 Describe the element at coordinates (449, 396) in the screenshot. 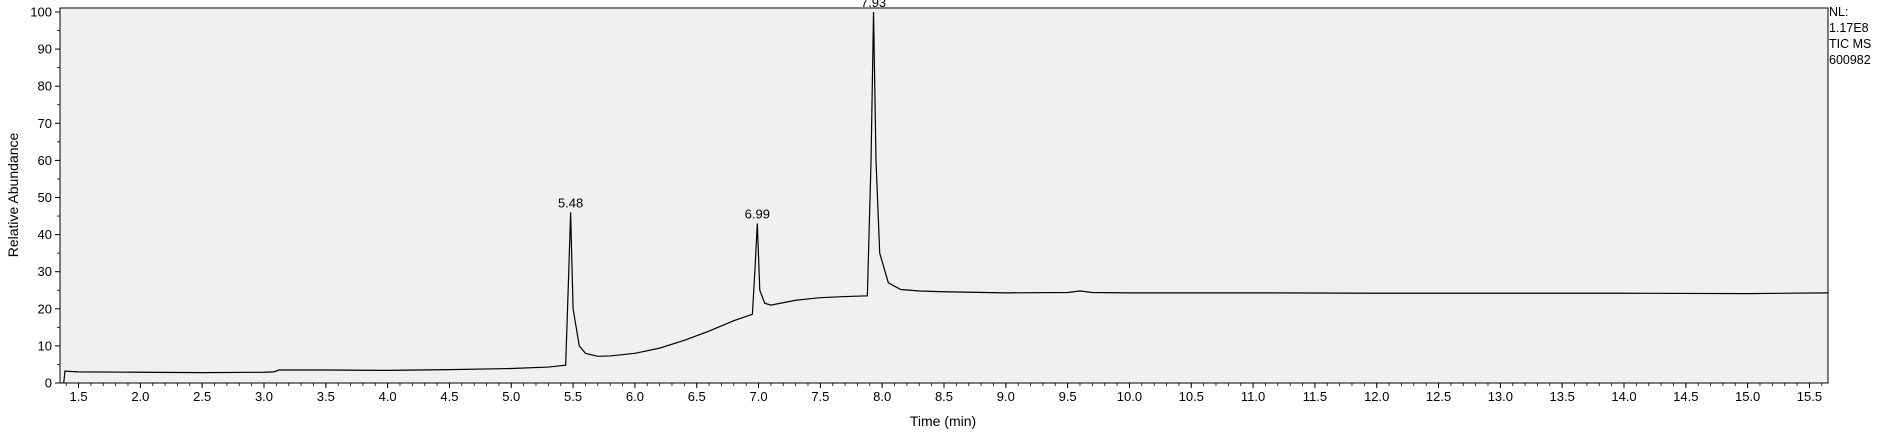

I see `x-tick-label: 4.5` at that location.